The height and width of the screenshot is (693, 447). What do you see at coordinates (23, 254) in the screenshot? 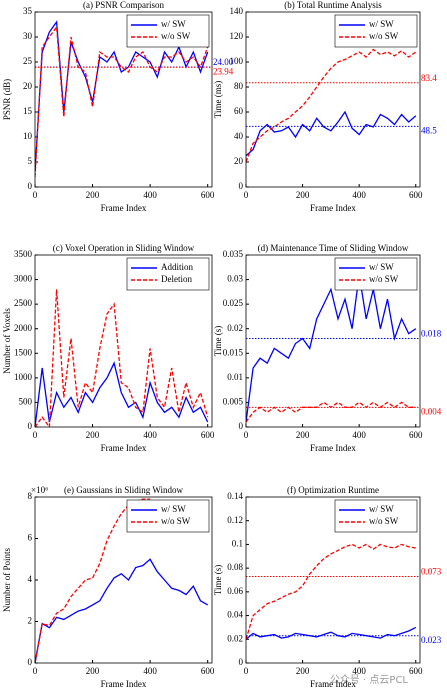
I see `y-tick-label: 3500` at bounding box center [23, 254].